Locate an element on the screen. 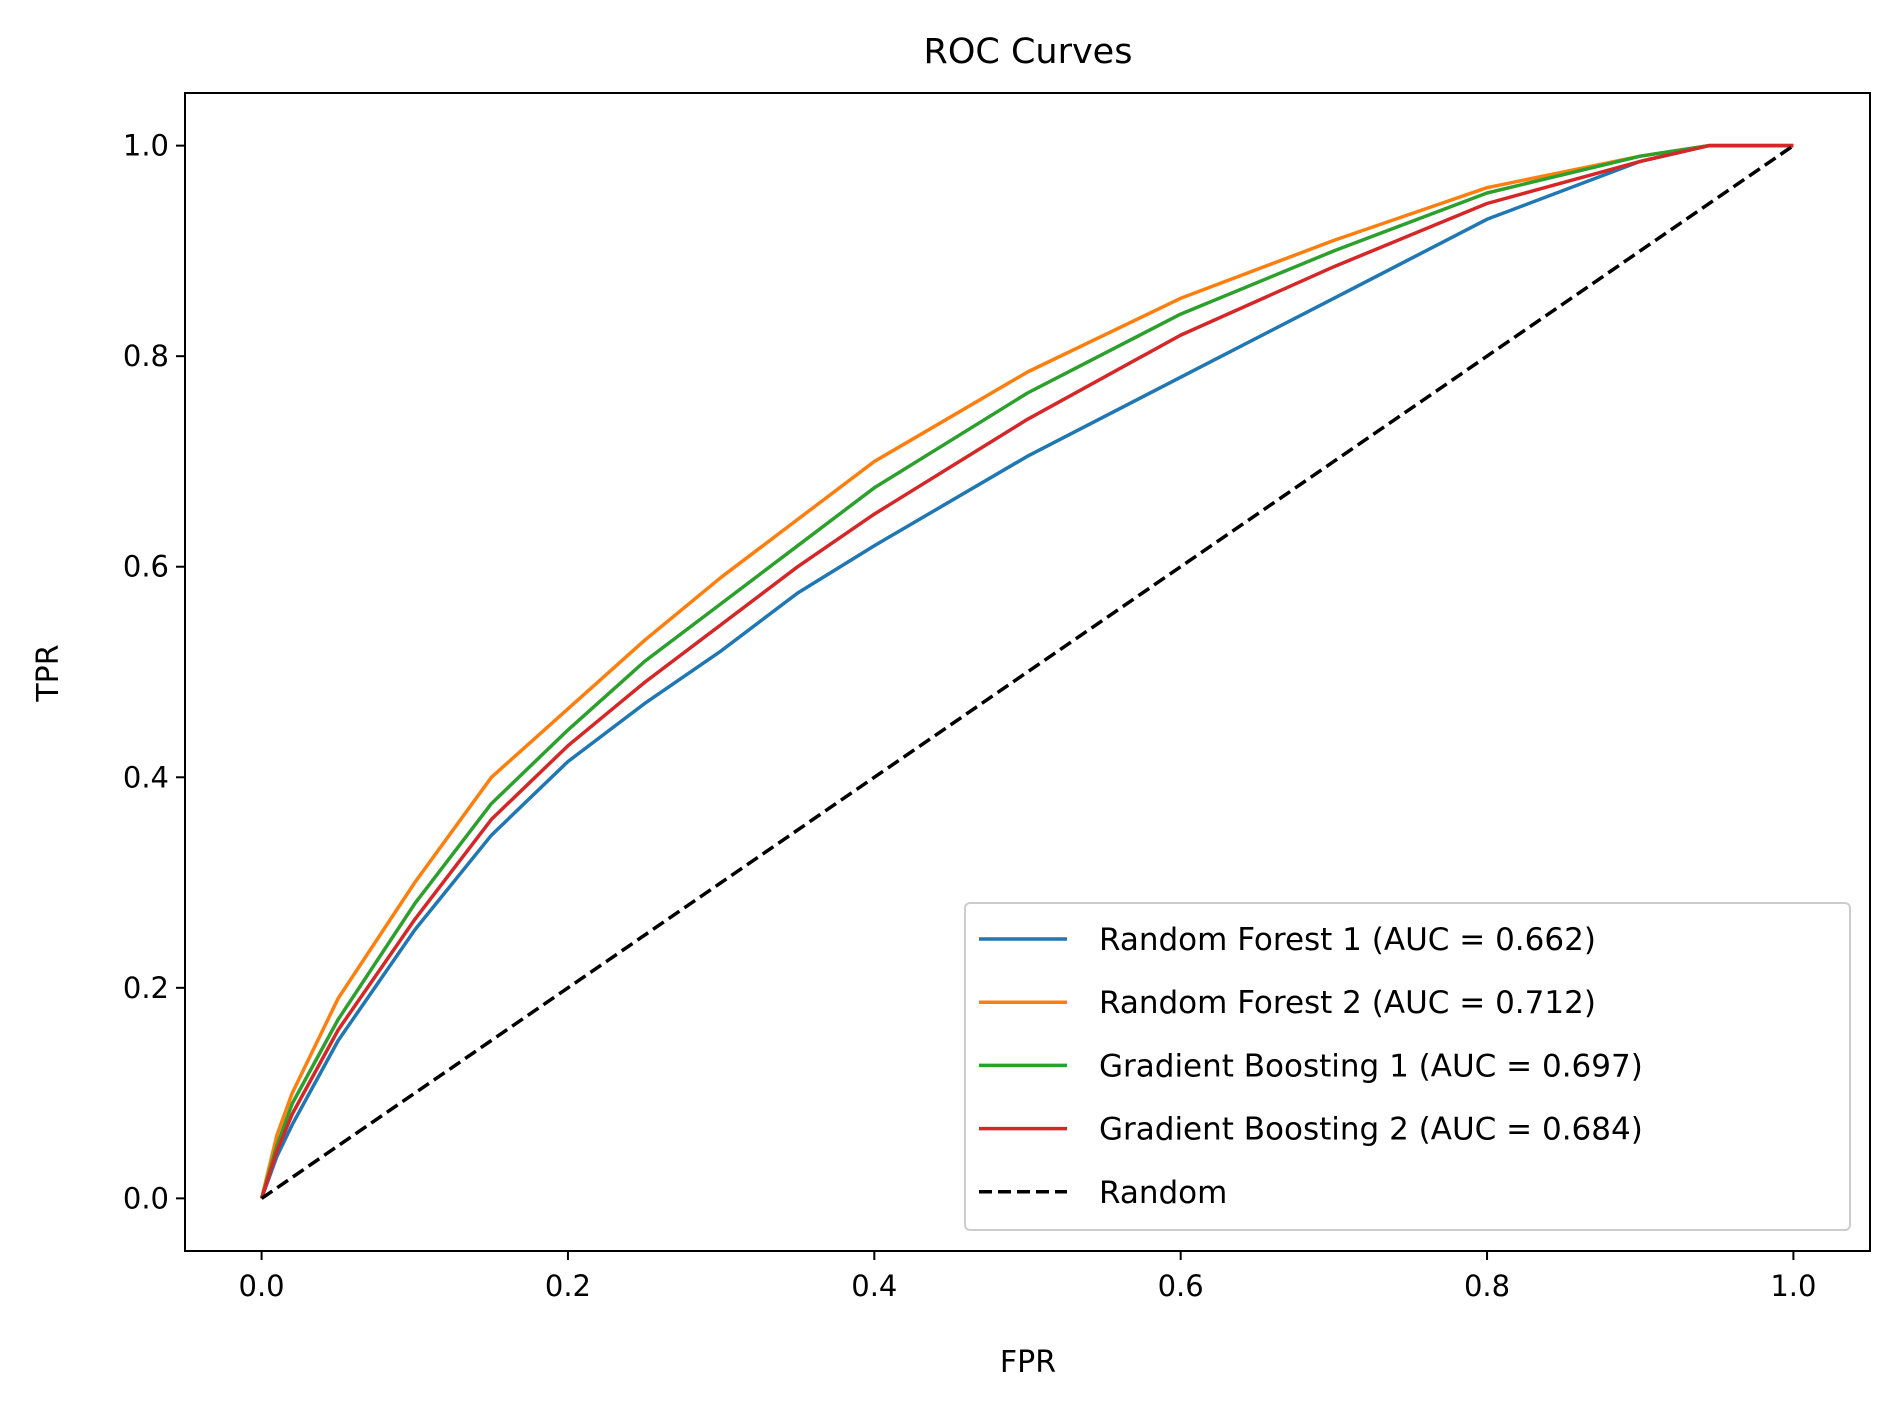  x-tick-label: 1.0 is located at coordinates (1793, 1286).